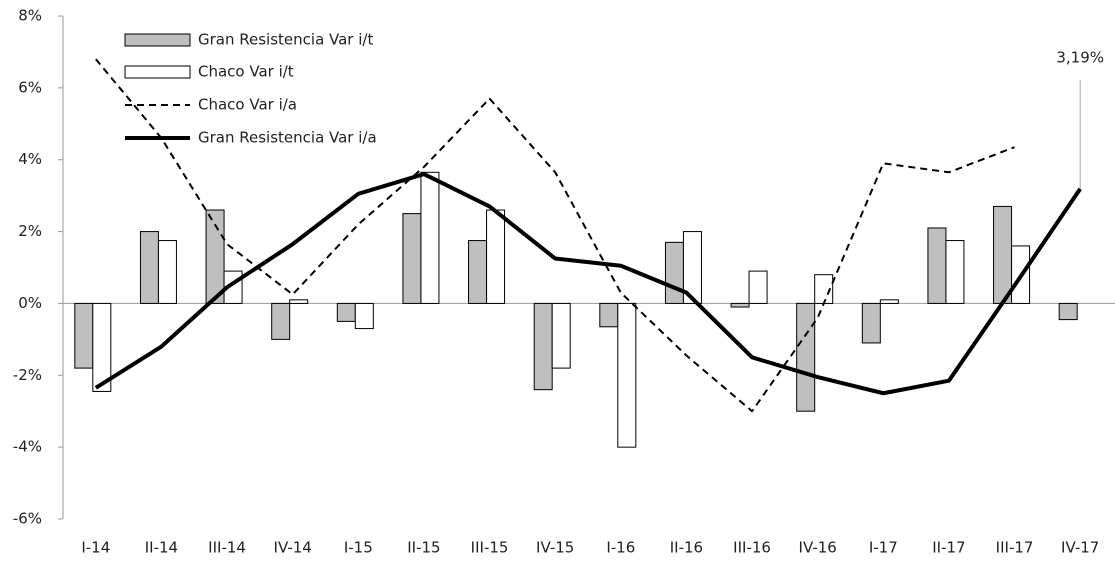 This screenshot has width=1115, height=565. Describe the element at coordinates (161, 548) in the screenshot. I see `x-tick-label: II-14` at that location.